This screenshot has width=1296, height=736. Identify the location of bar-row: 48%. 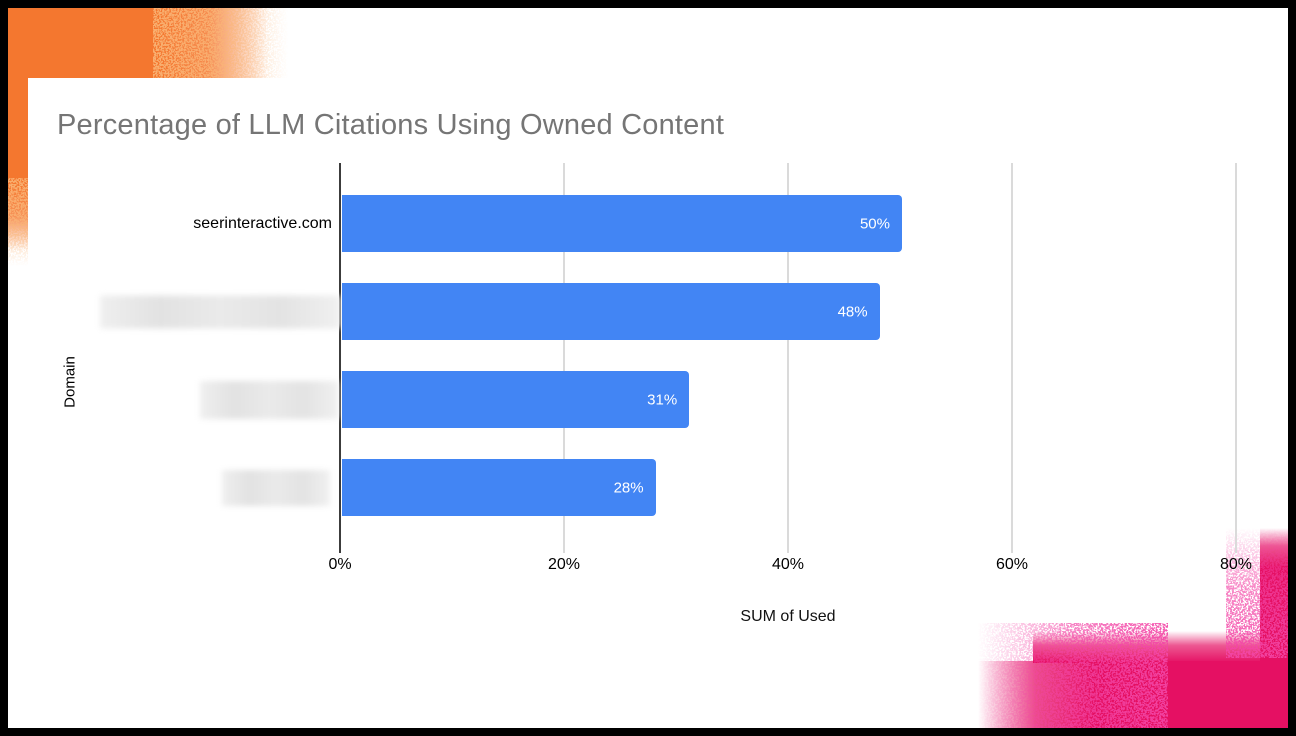
(668, 311).